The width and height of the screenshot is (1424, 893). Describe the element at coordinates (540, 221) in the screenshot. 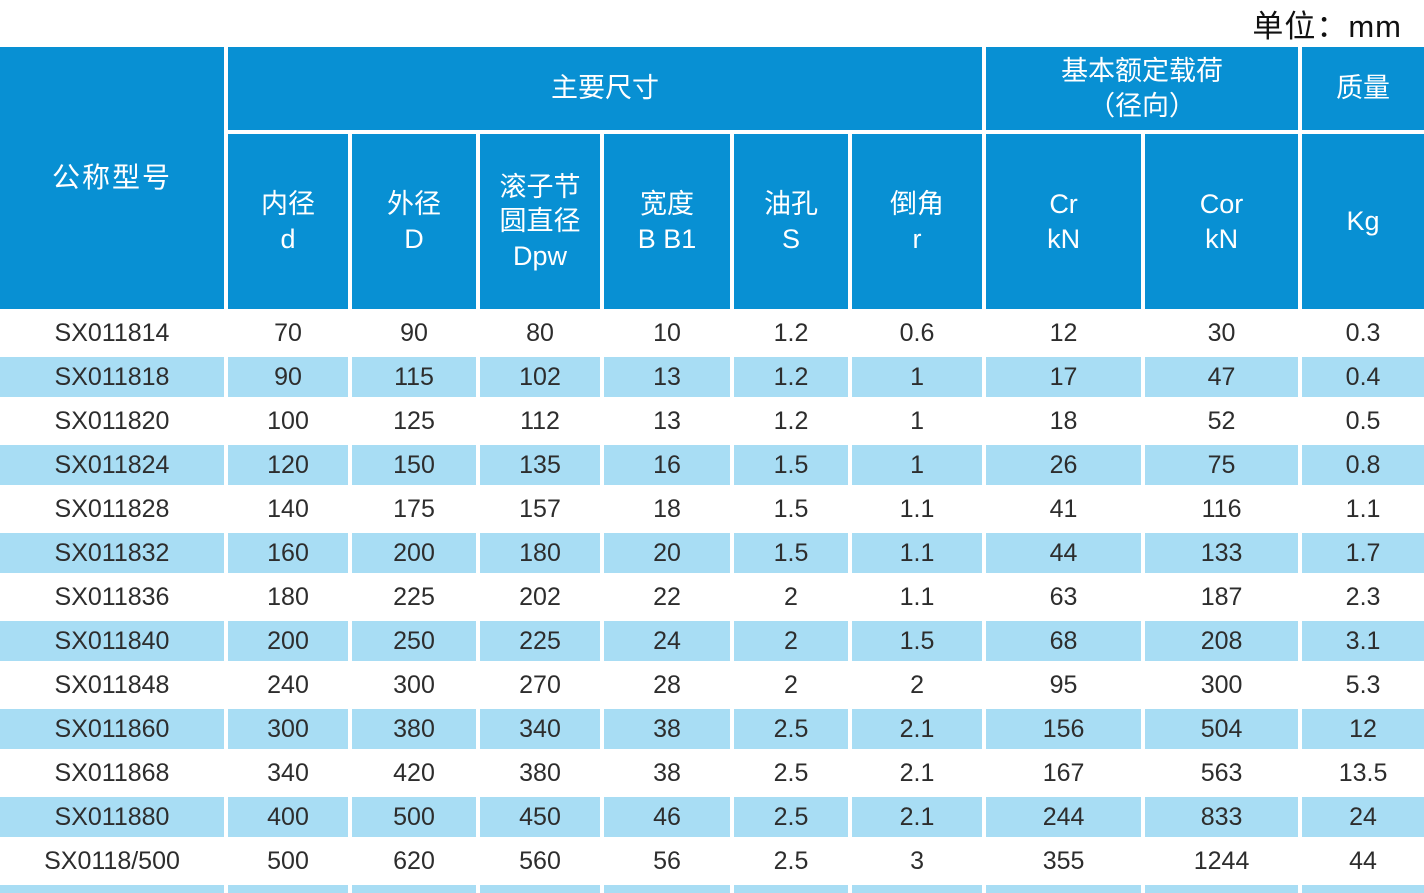

I see `header-roller-pitch: 滚子节 圆直径 Dpw` at that location.